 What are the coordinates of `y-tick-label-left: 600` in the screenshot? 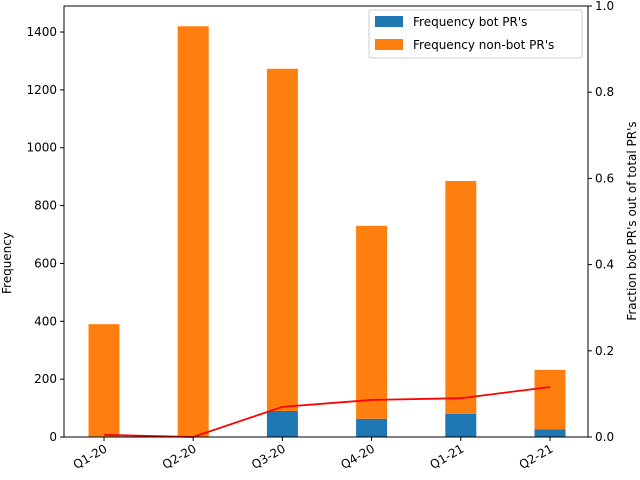 It's located at (45, 263).